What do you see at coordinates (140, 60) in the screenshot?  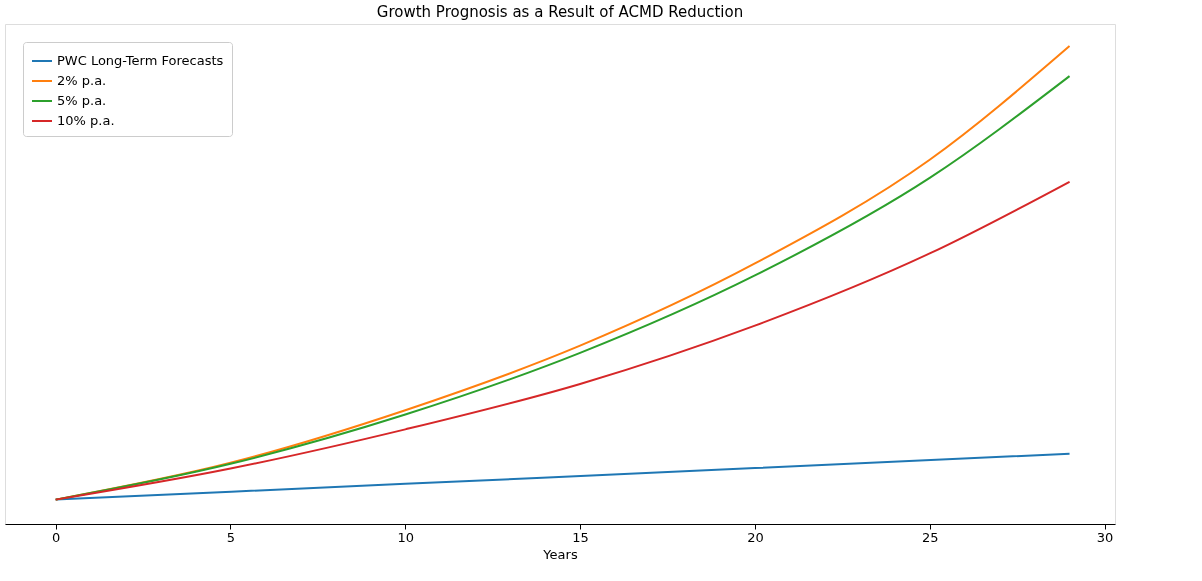 I see `legend-label: PWC Long-Term Forecasts` at bounding box center [140, 60].